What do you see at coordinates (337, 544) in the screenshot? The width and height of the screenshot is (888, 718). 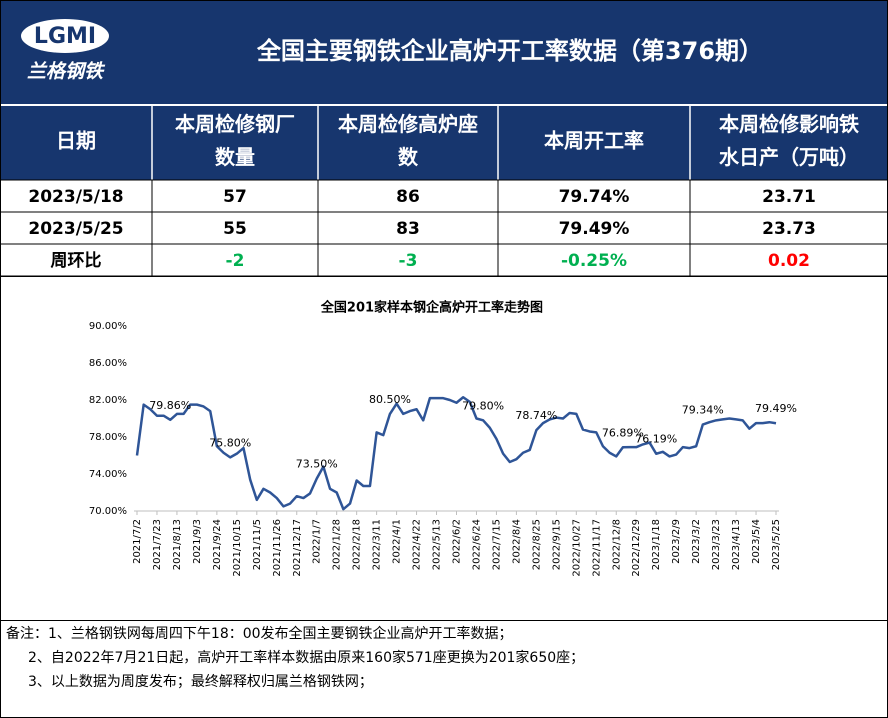 I see `x-tick-label: 2022/1/28` at bounding box center [337, 544].